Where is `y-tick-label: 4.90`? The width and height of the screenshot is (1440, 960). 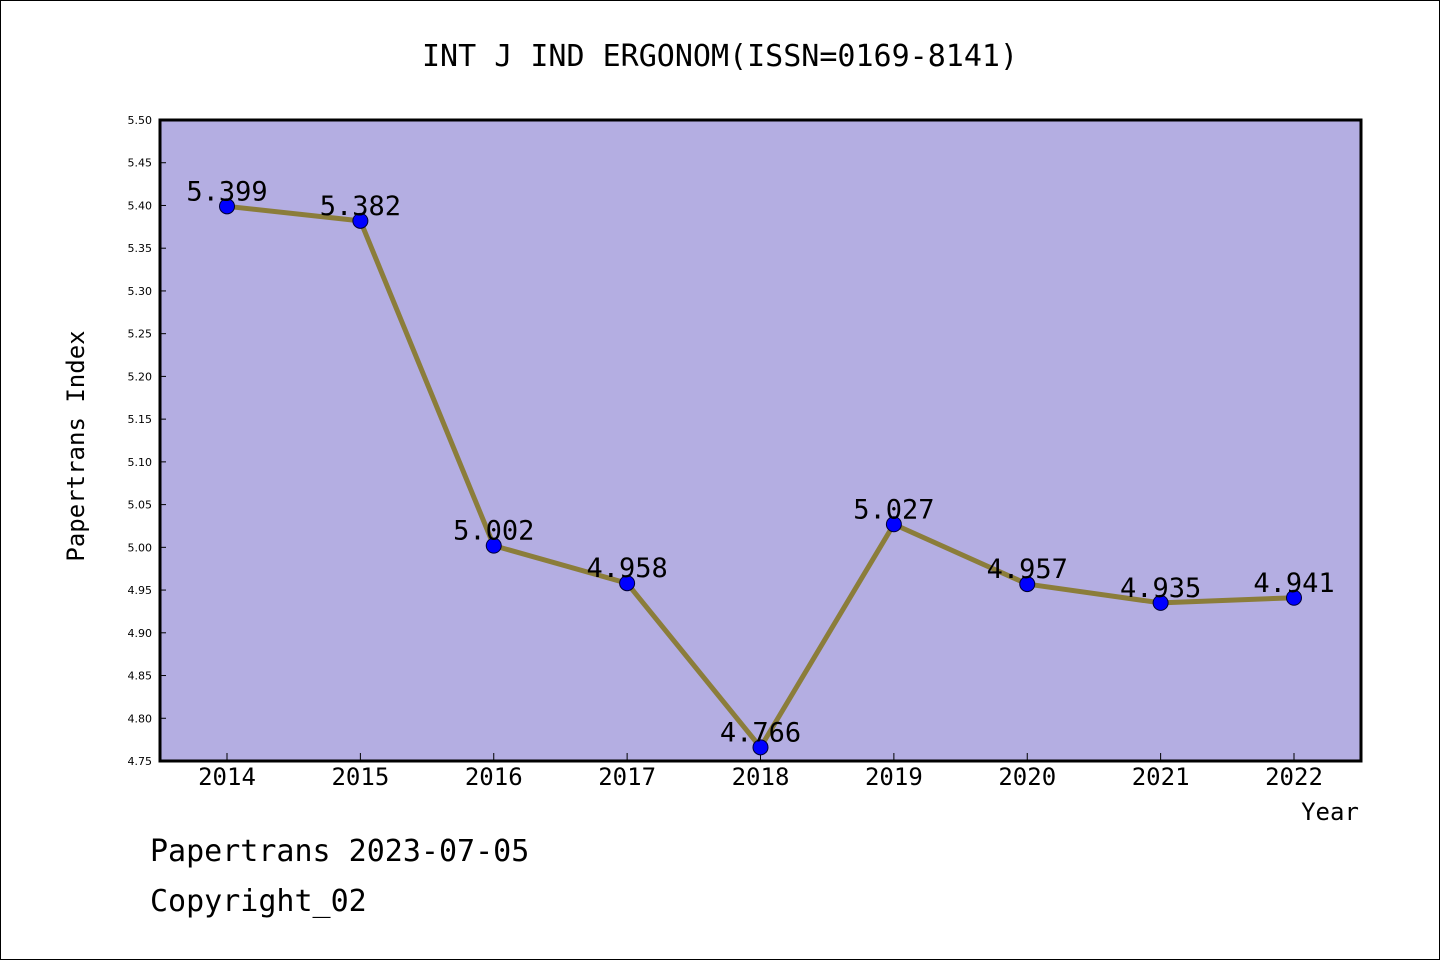 y-tick-label: 4.90 is located at coordinates (140, 633).